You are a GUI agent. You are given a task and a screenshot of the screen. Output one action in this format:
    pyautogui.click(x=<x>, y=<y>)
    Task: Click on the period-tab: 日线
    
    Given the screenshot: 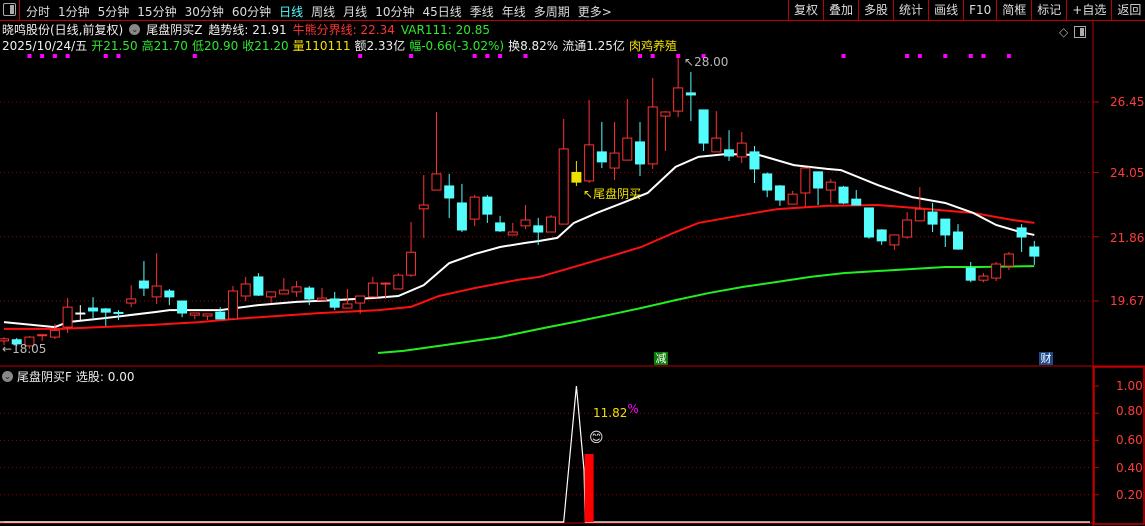 What is the action you would take?
    pyautogui.click(x=291, y=12)
    